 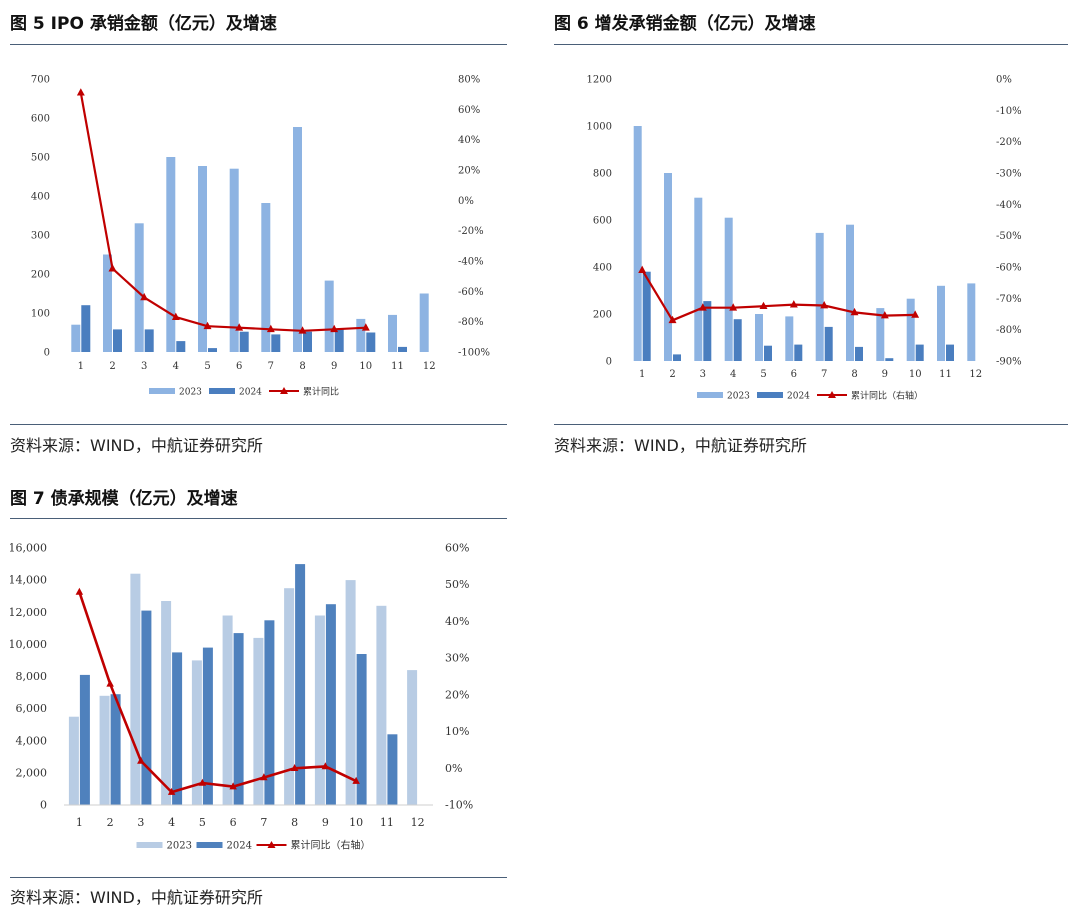 I want to click on y-tick-label: 700, so click(x=40, y=80).